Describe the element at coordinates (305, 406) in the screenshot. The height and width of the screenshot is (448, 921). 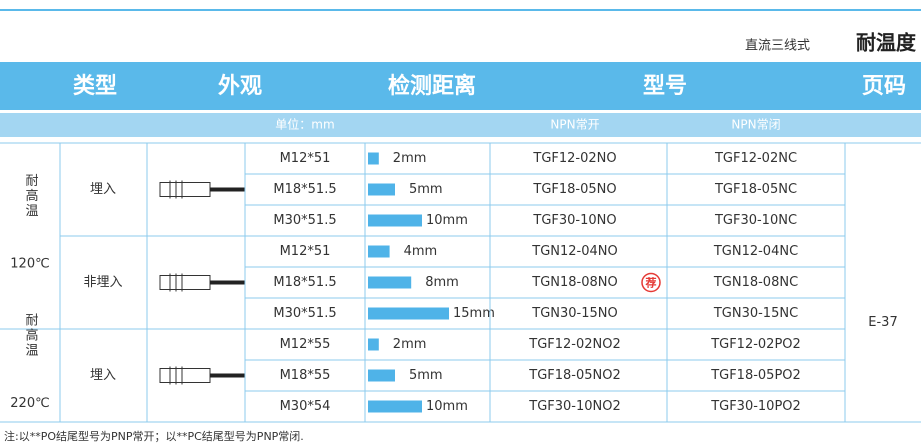
I see `size: M30*54` at that location.